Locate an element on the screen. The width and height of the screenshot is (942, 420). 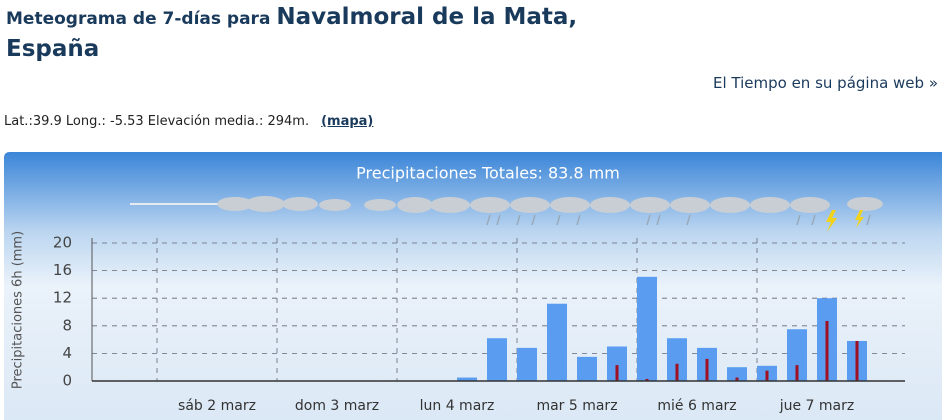
map-link: (mapa) is located at coordinates (347, 121).